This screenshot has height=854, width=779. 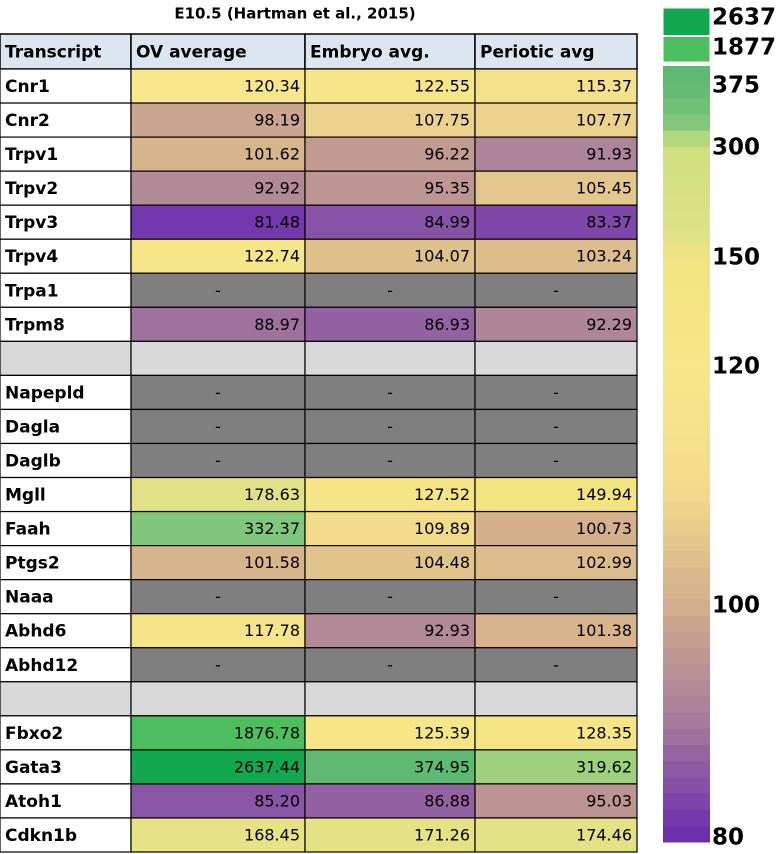 What do you see at coordinates (31, 155) in the screenshot?
I see `row-label: Trpv1` at bounding box center [31, 155].